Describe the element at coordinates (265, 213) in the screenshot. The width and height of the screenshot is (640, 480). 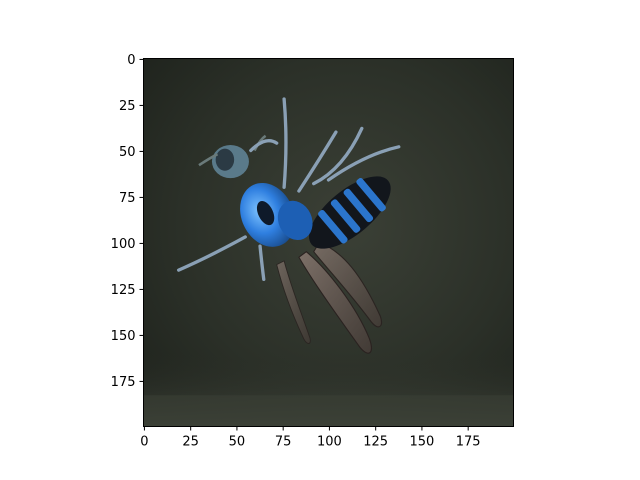
I see `wasp-thorax-mark` at that location.